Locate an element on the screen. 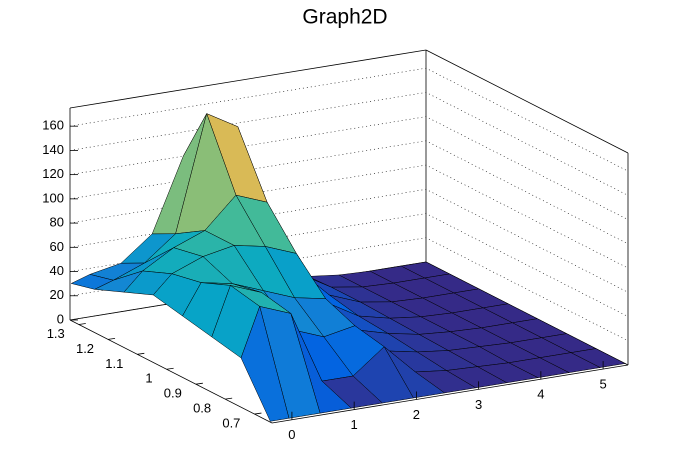 Image resolution: width=696 pixels, height=472 pixels. z-tick-label: 40 is located at coordinates (57, 270).